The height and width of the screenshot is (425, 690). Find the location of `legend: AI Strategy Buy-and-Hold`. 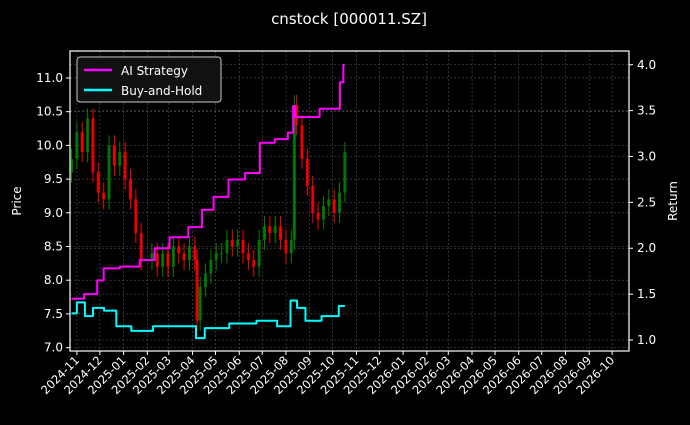

legend: AI Strategy Buy-and-Hold is located at coordinates (149, 79).